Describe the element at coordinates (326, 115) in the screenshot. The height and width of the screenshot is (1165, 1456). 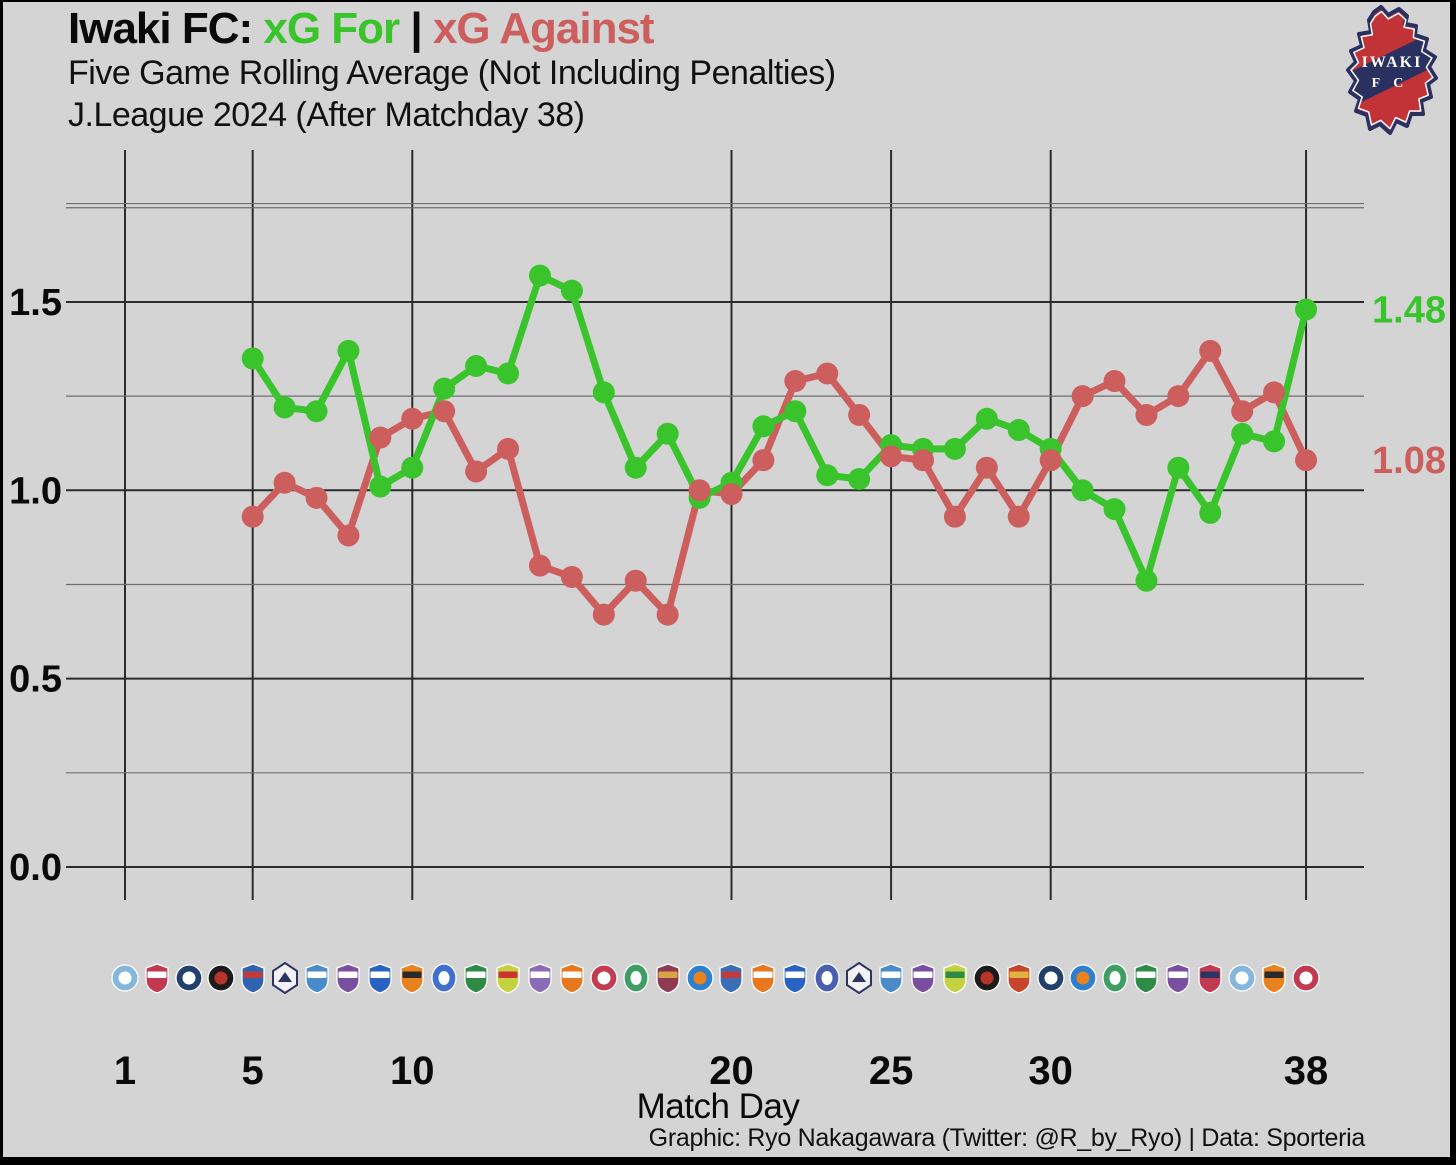
I see `subtitle-season: J.League 2024 (After Matchday 38)` at that location.